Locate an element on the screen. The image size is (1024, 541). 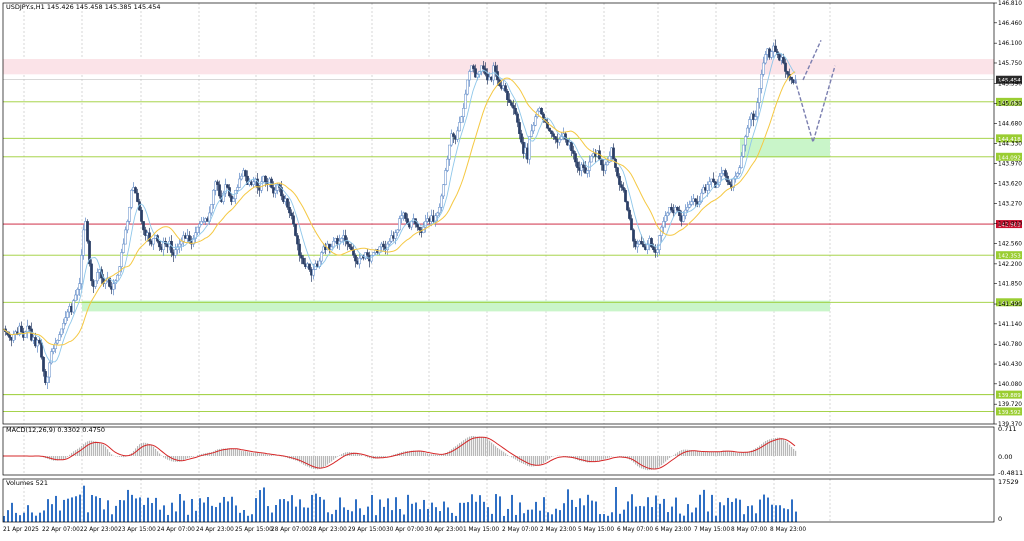
price-tick-label: 144.680 is located at coordinates (1010, 125).